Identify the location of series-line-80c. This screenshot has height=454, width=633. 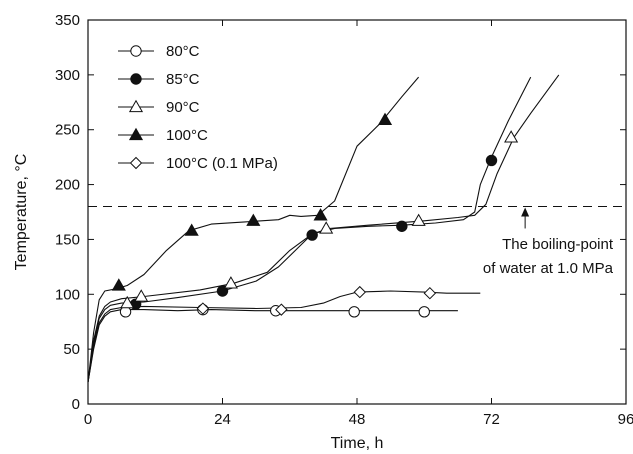
(272, 346).